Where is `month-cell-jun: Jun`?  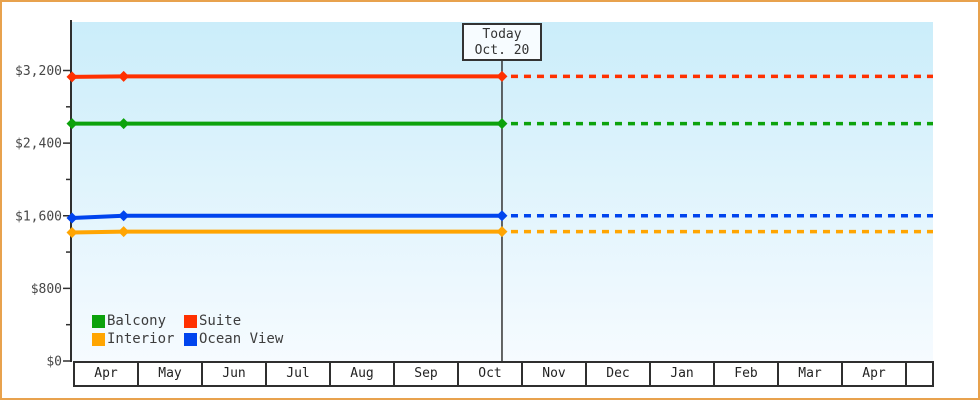
month-cell-jun: Jun is located at coordinates (235, 374).